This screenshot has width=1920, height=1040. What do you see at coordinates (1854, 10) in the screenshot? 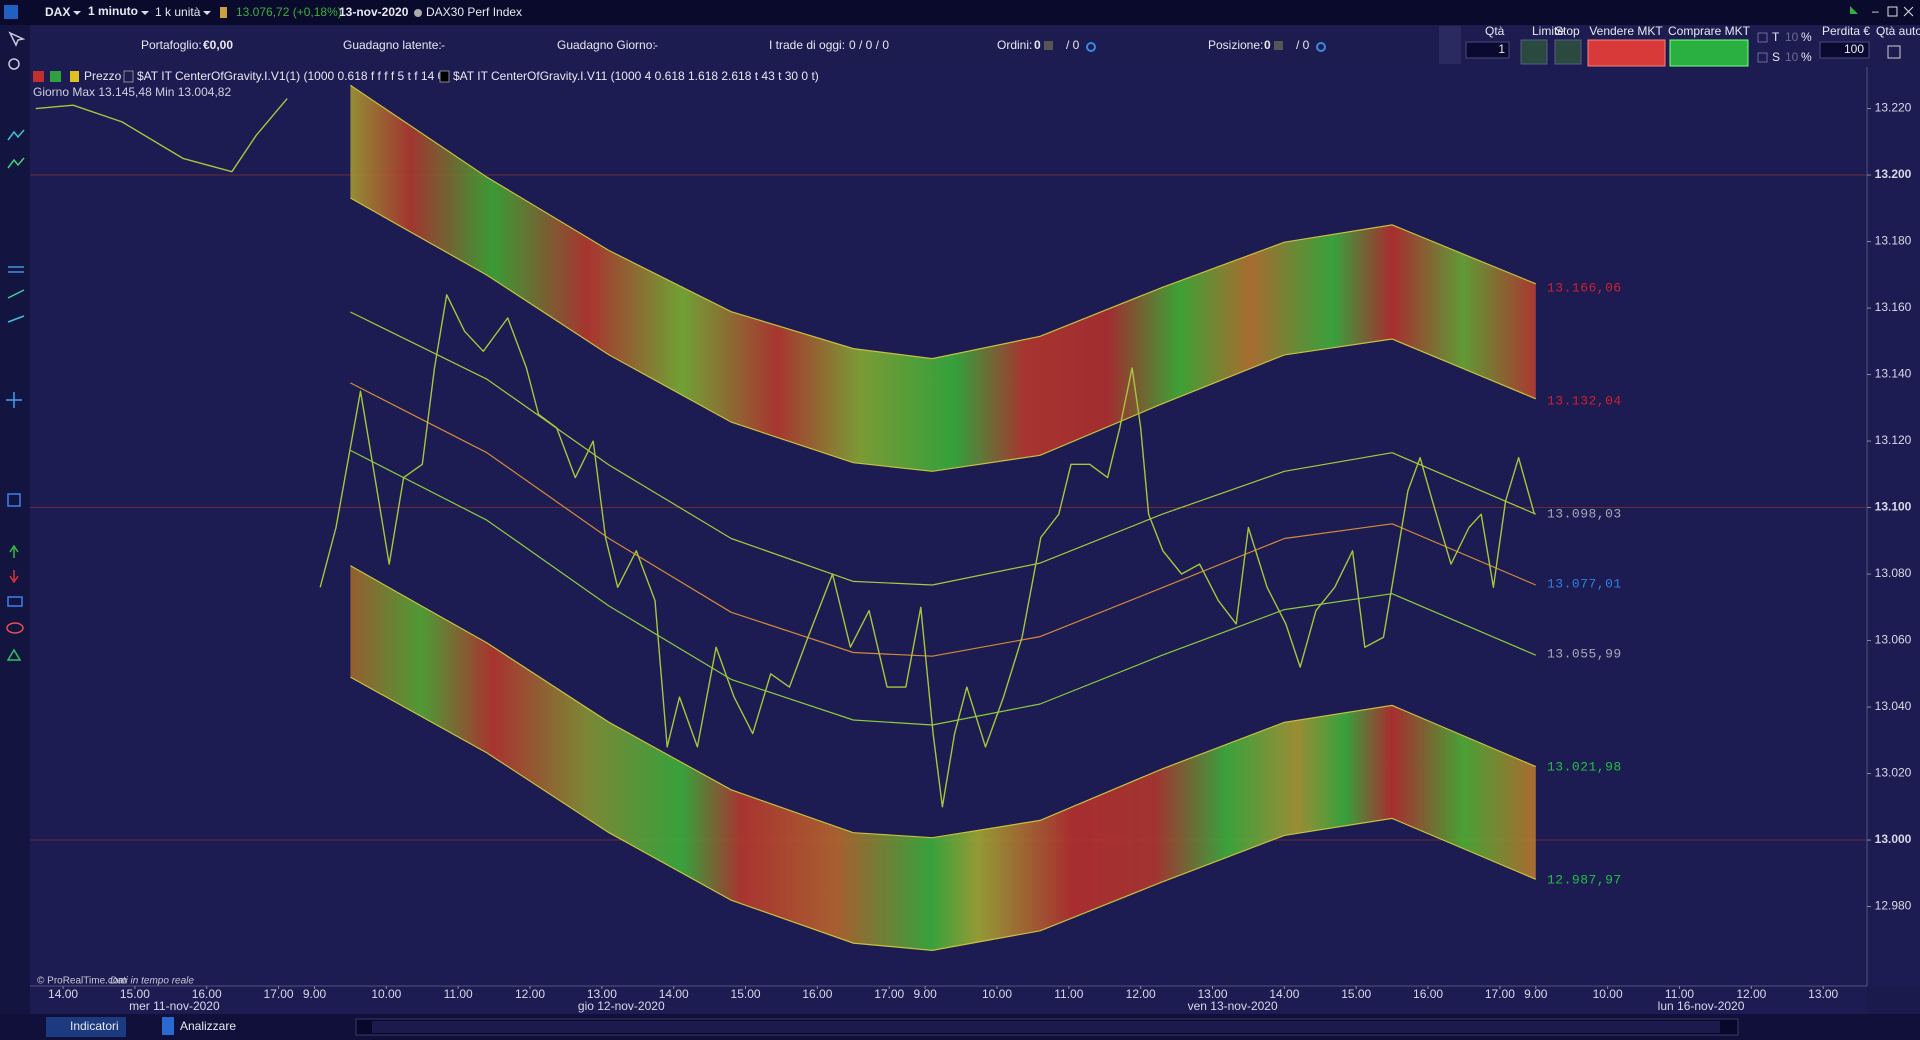
I see `refresh-icon` at bounding box center [1854, 10].